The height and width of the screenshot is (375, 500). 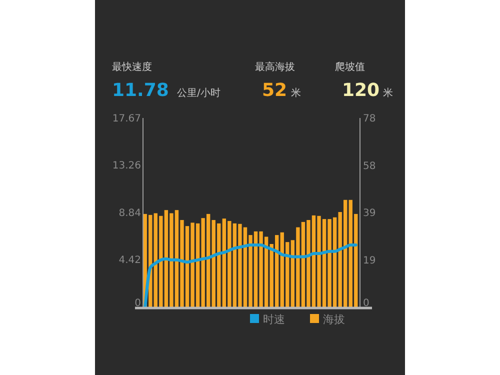 What do you see at coordinates (275, 90) in the screenshot?
I see `text: 52` at bounding box center [275, 90].